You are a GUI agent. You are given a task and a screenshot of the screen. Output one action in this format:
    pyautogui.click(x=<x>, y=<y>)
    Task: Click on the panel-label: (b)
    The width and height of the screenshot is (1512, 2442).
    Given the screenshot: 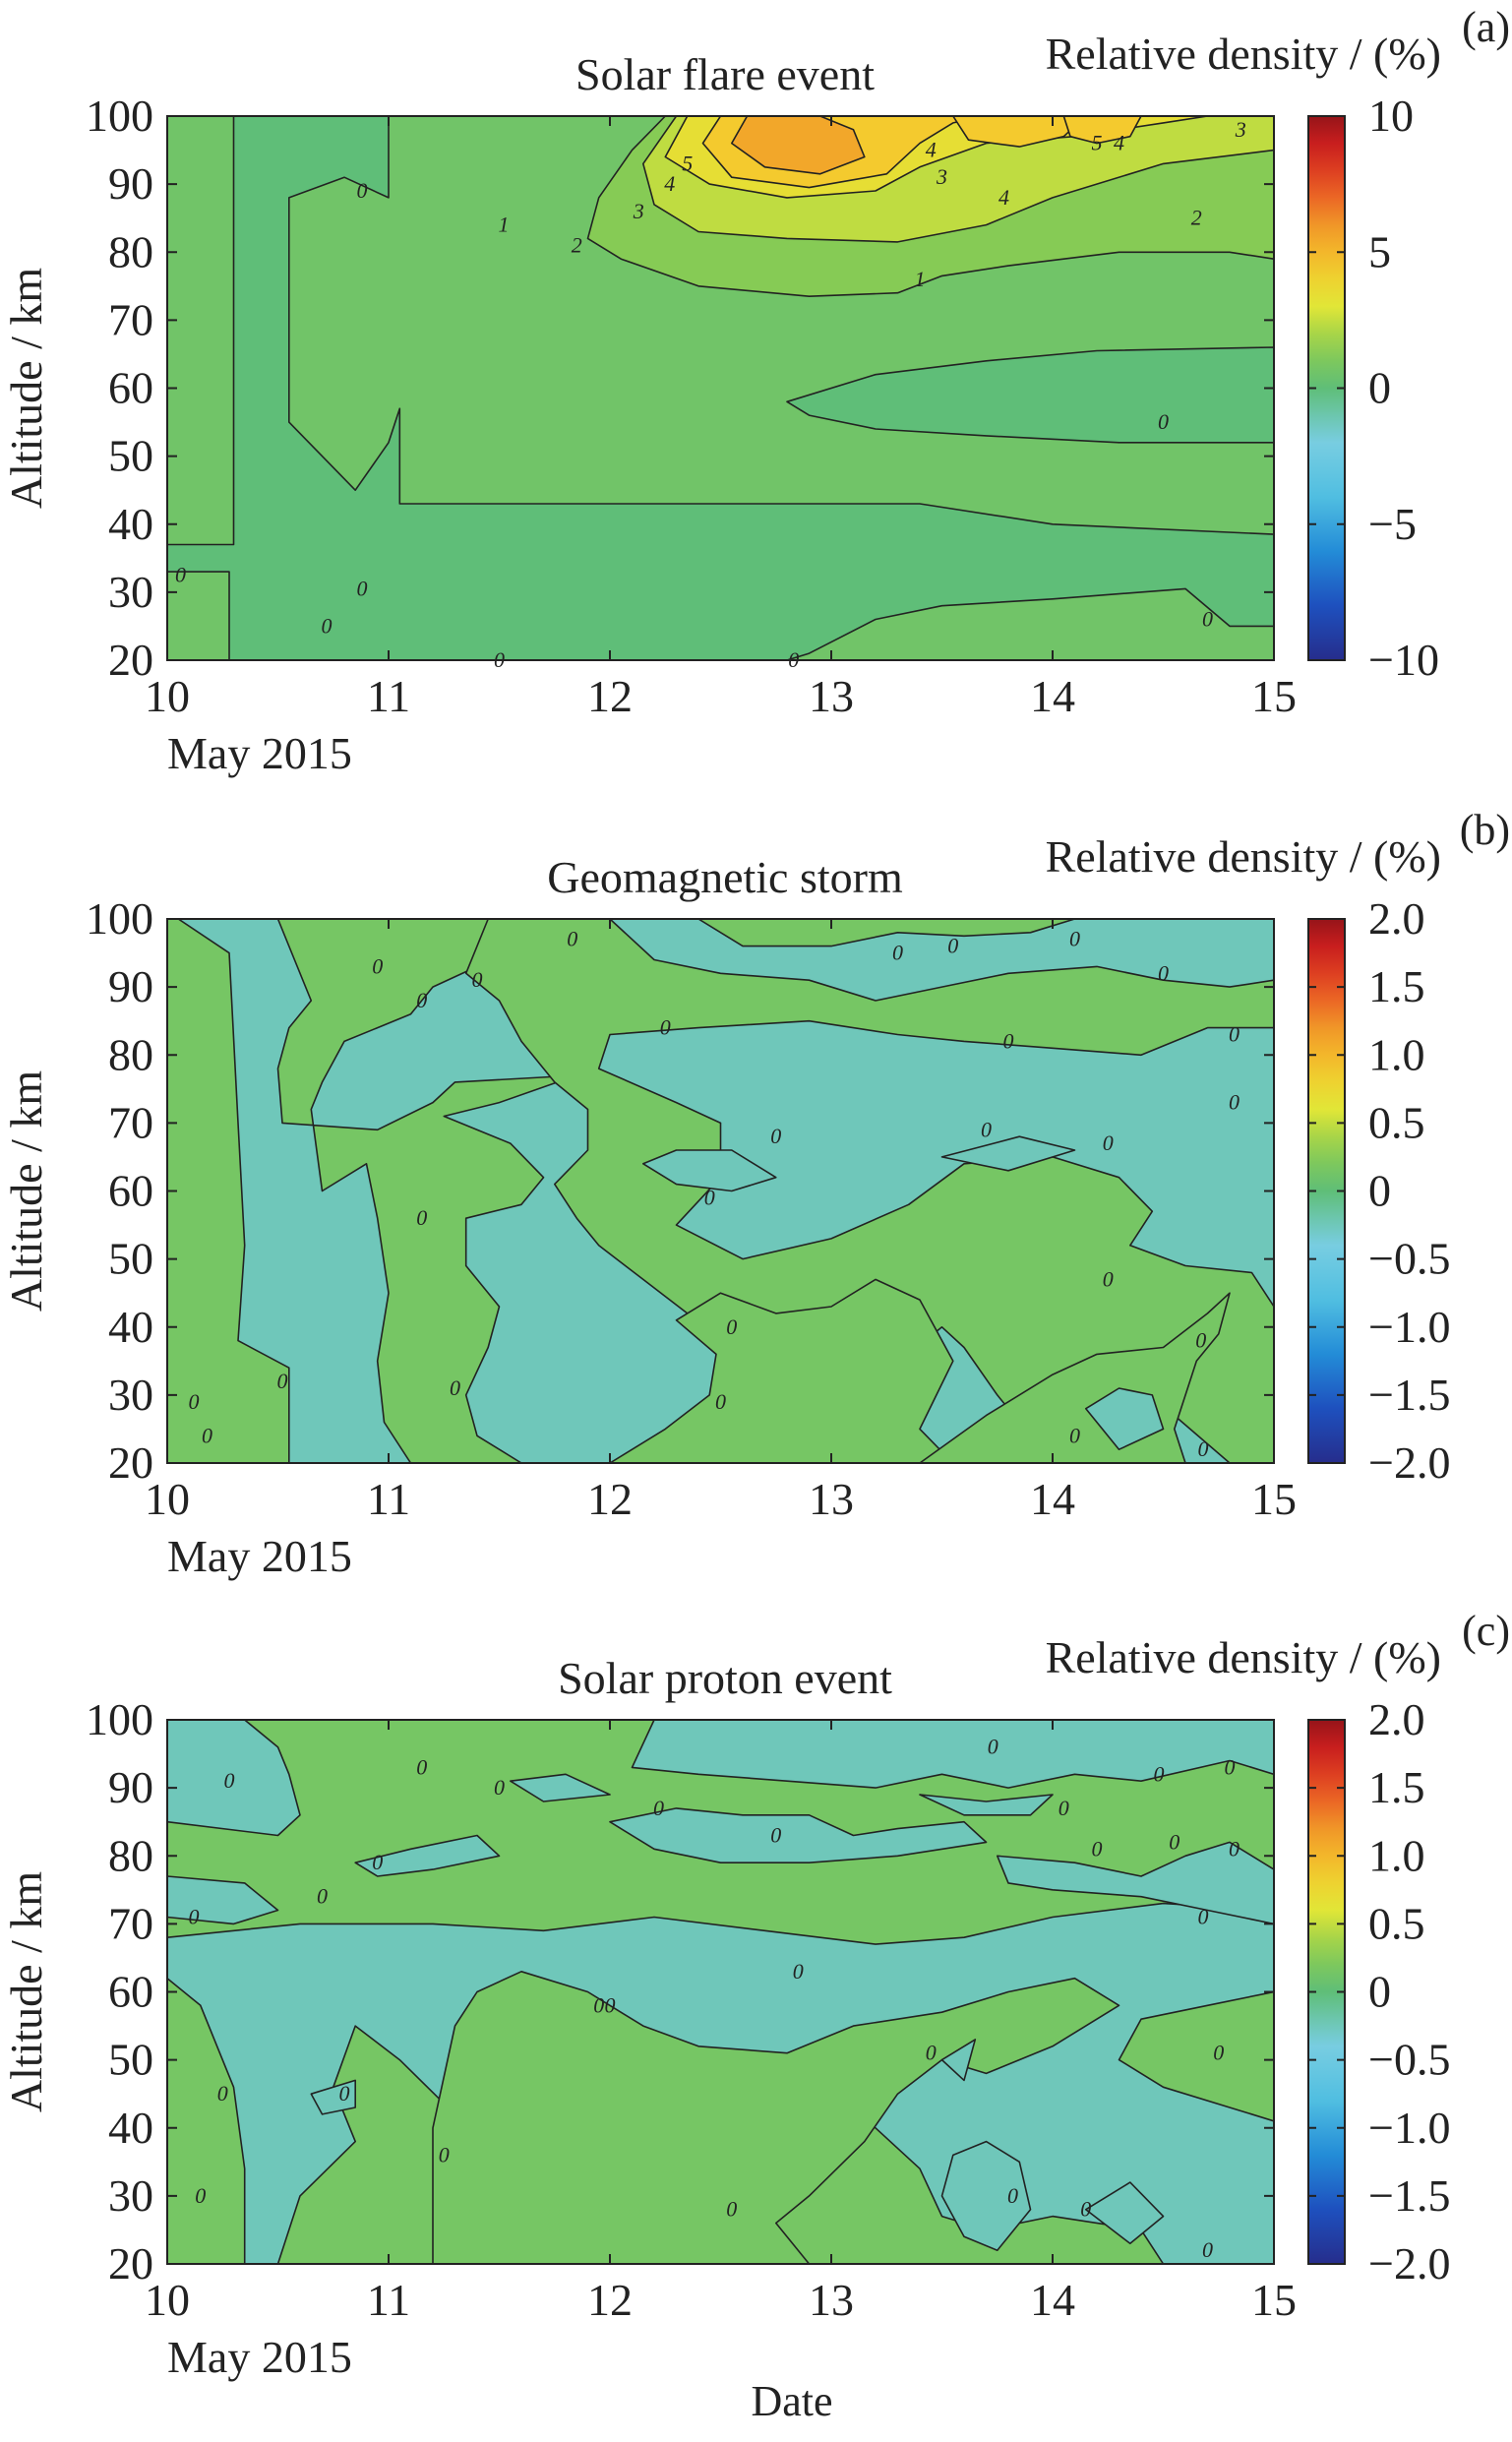 What is the action you would take?
    pyautogui.click(x=1485, y=830)
    